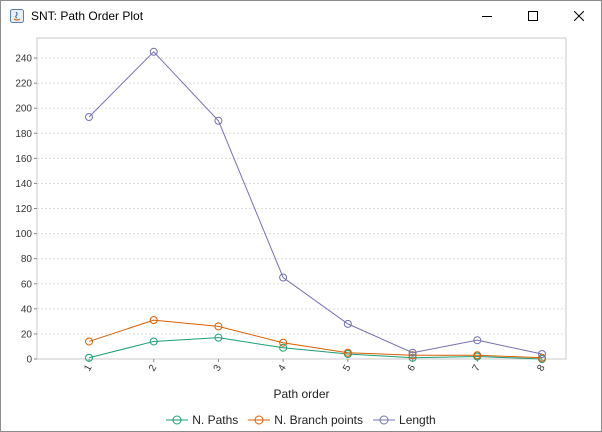 This screenshot has width=602, height=432. Describe the element at coordinates (541, 368) in the screenshot. I see `x-tick-label: 8` at that location.